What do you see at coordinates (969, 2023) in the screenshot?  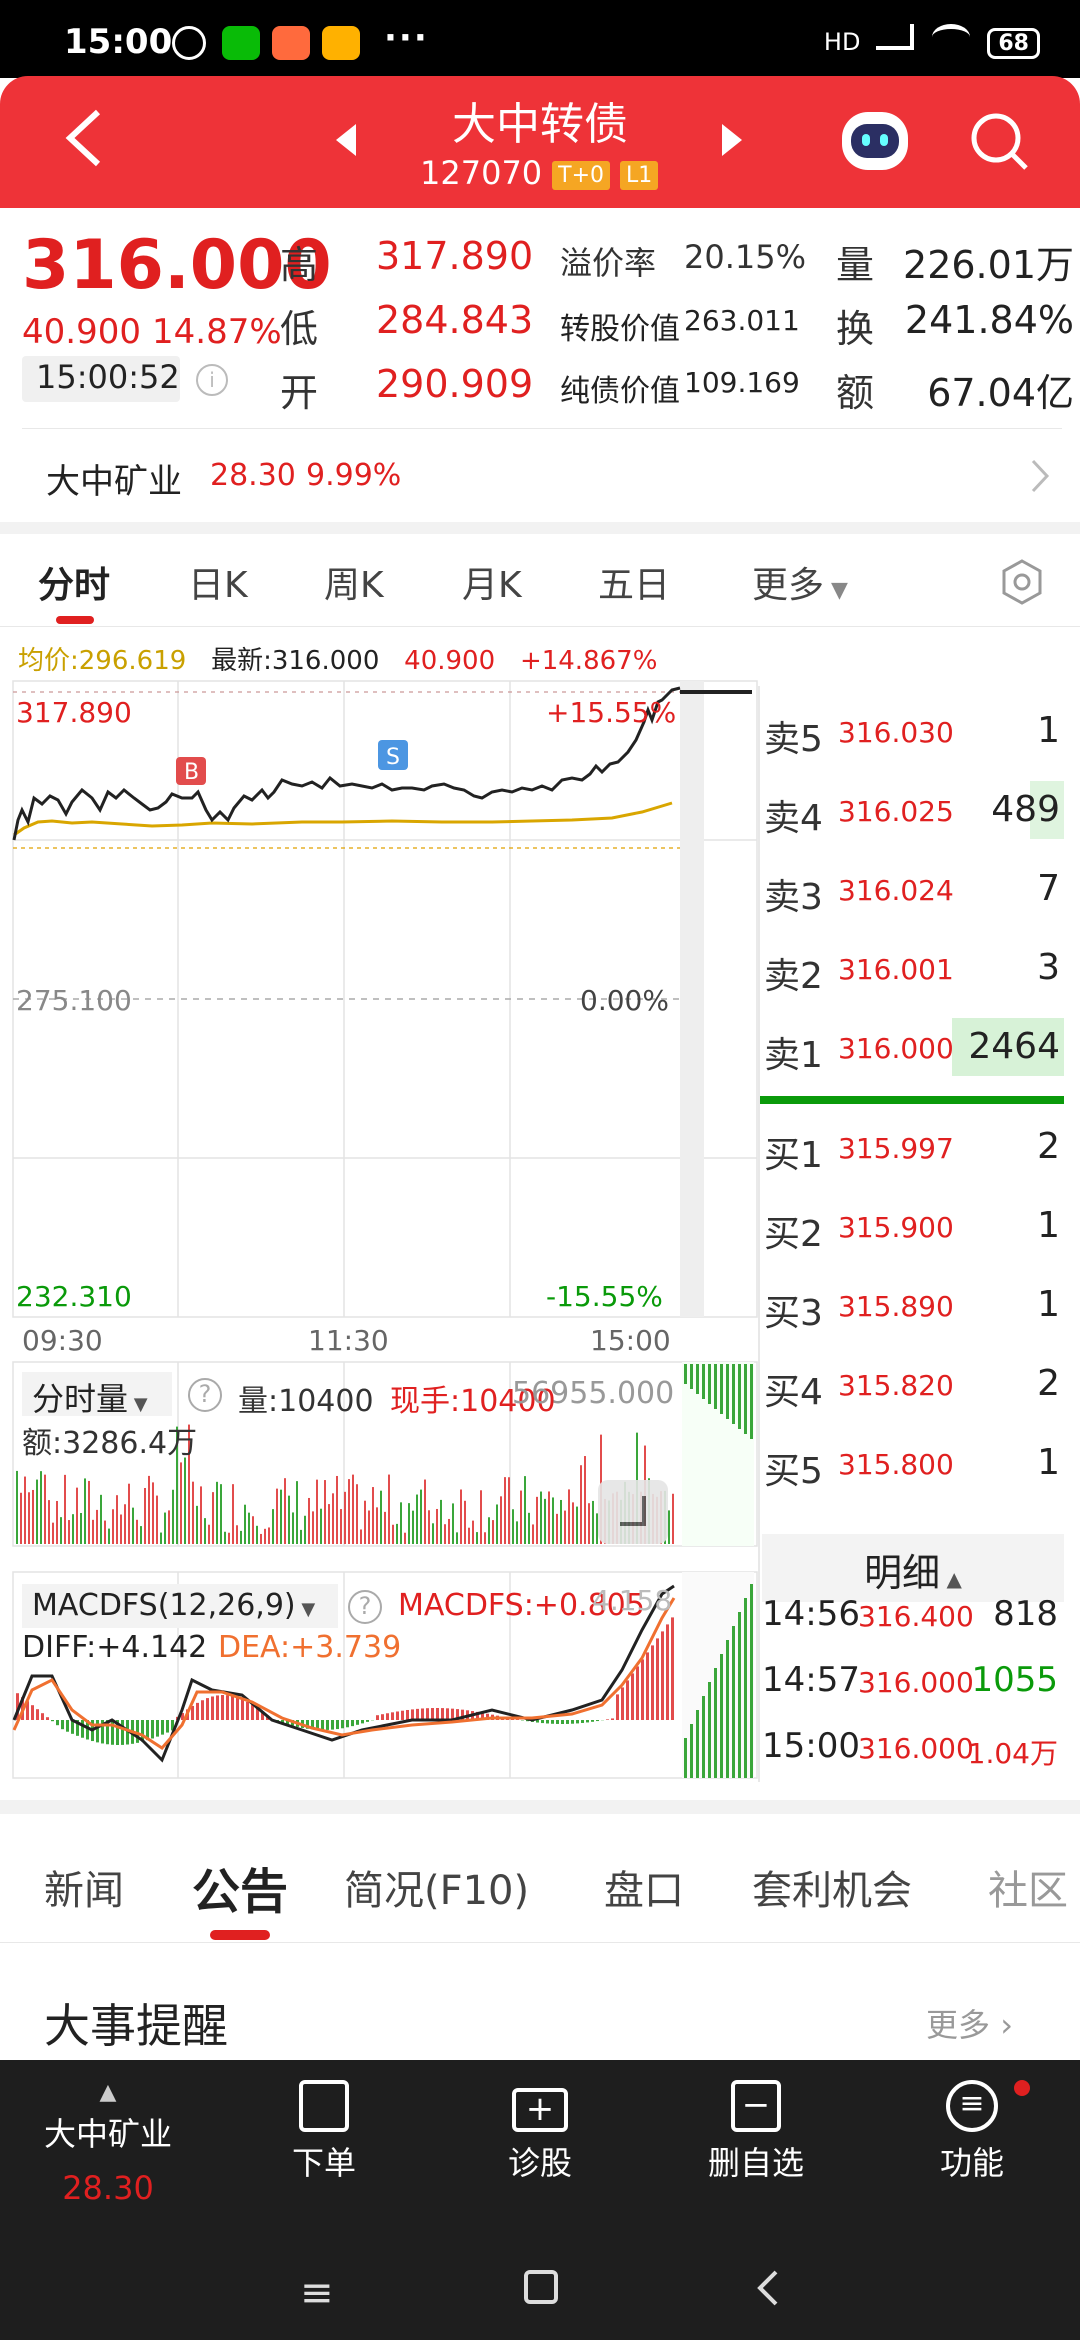 I see `events-more-link: 更多 ›` at bounding box center [969, 2023].